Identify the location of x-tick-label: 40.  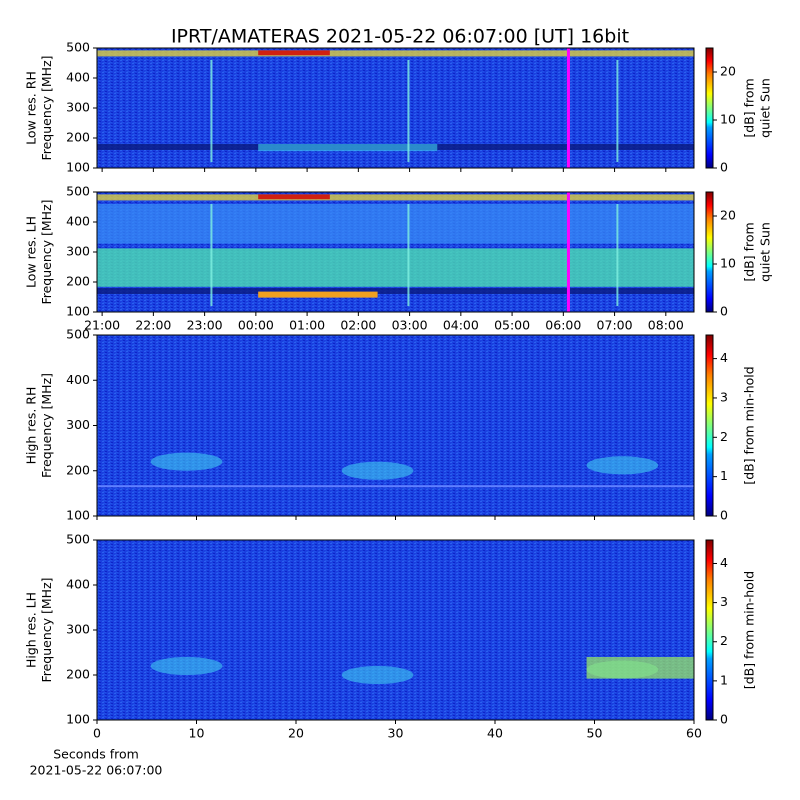
(495, 733).